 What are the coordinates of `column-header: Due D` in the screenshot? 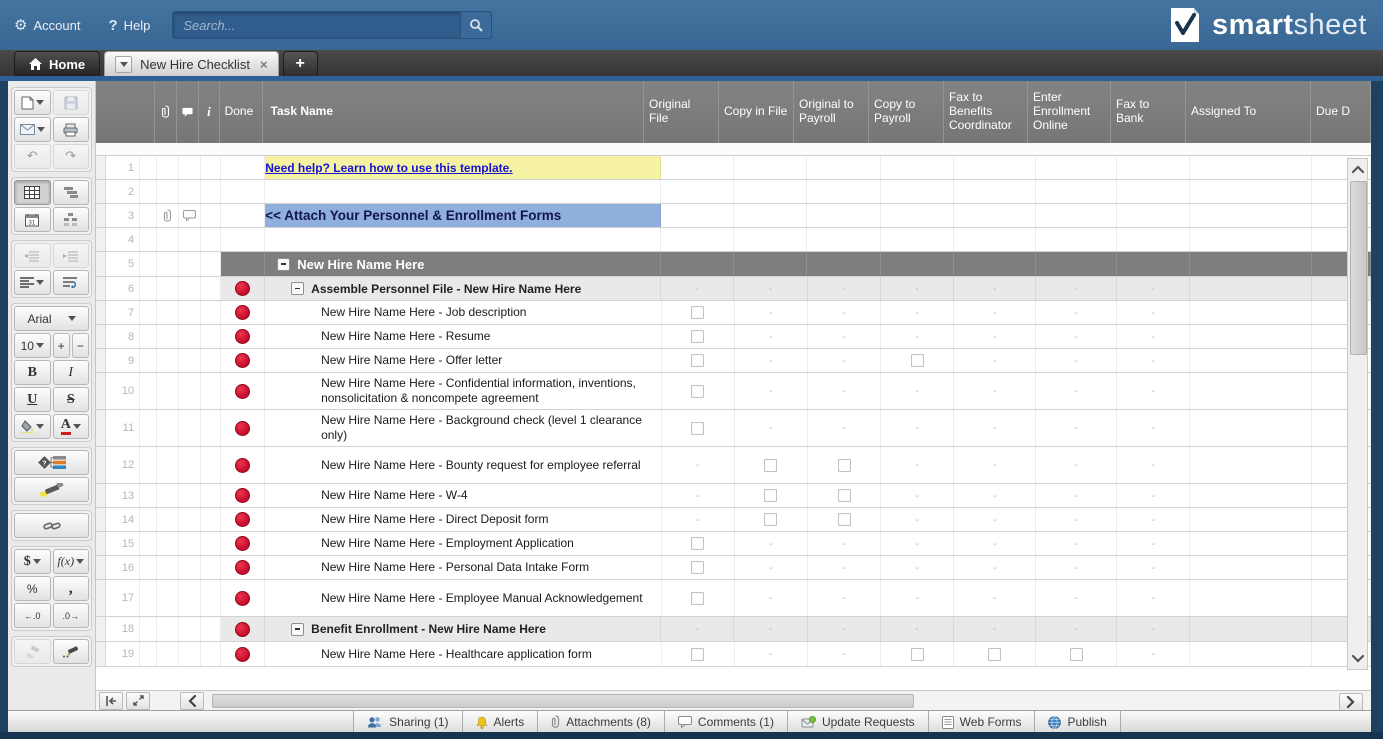 It's located at (1341, 112).